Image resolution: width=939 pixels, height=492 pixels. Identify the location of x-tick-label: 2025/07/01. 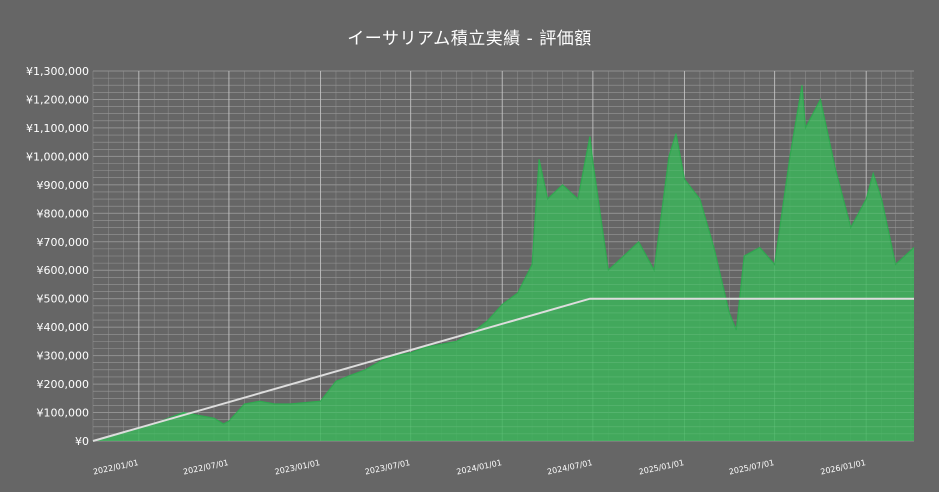
(751, 467).